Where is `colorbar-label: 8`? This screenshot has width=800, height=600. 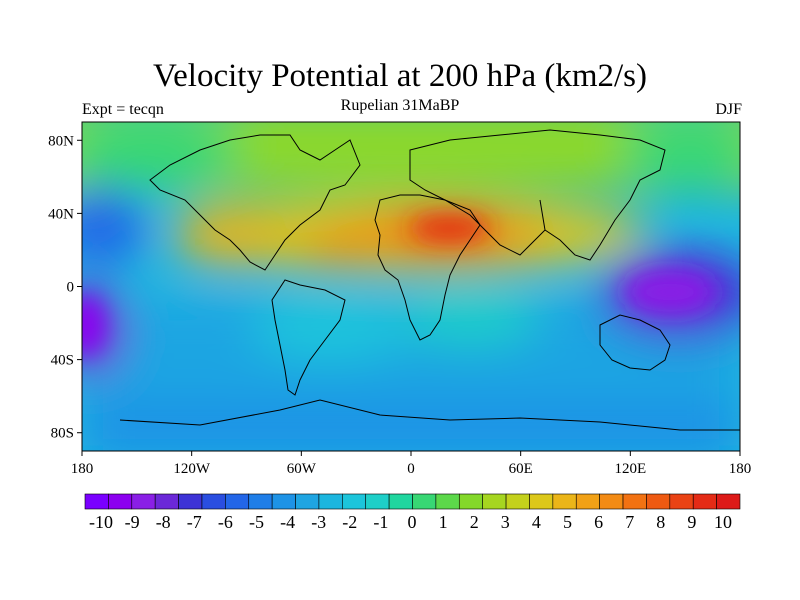 colorbar-label: 8 is located at coordinates (660, 522).